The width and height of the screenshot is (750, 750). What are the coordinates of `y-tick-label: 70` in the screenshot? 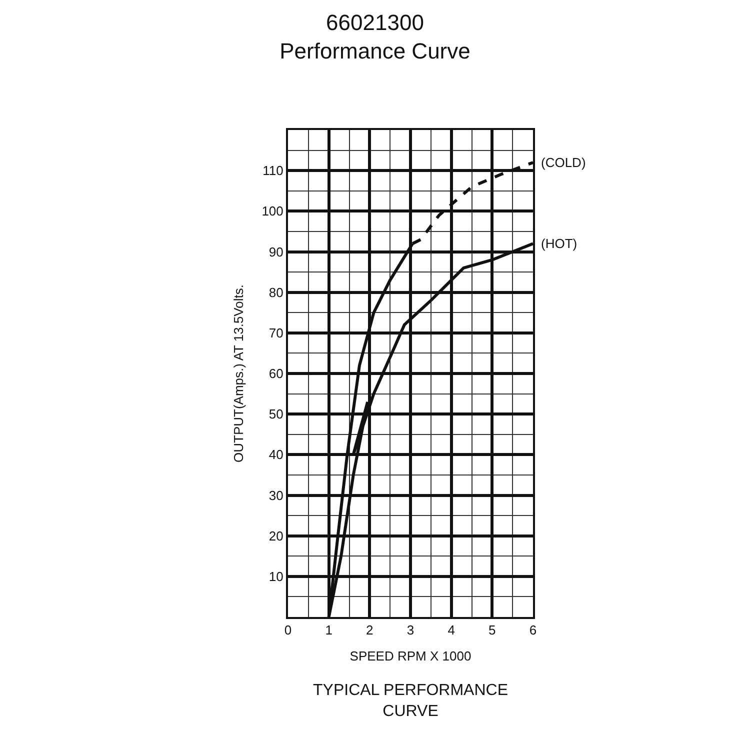 It's located at (276, 332).